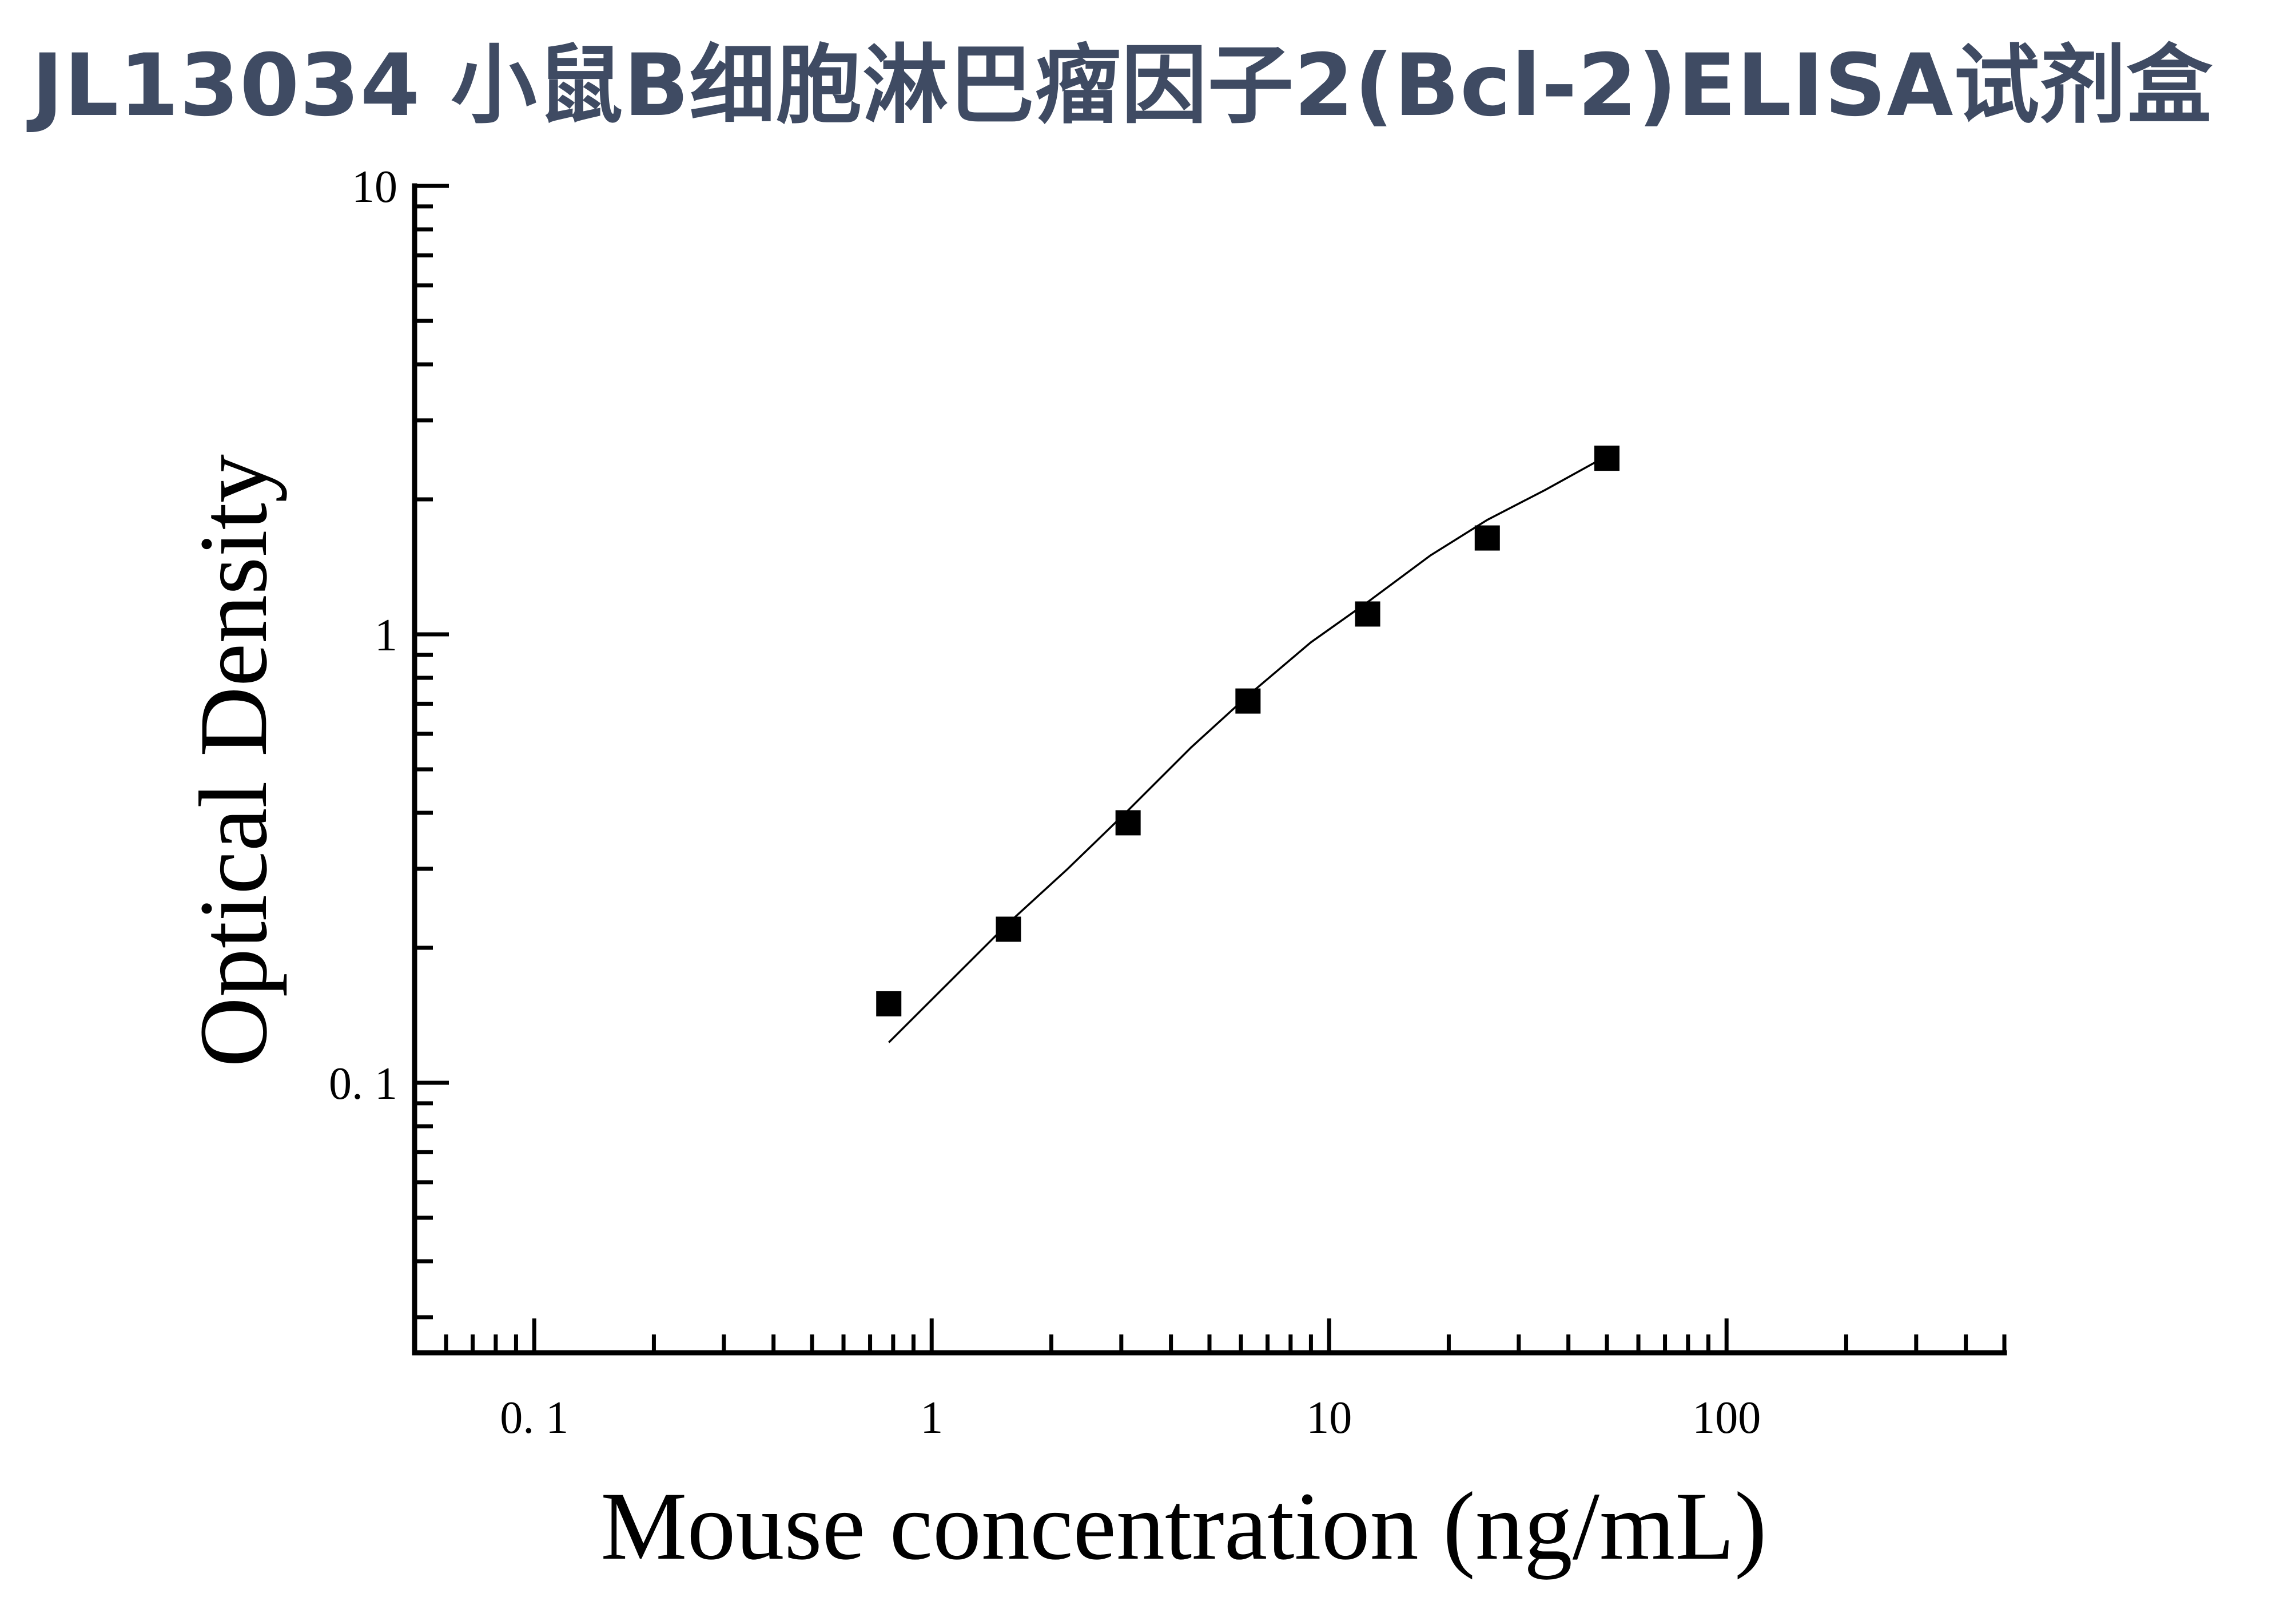 This screenshot has height=1605, width=2296. I want to click on x-tick-label: 0. 1, so click(534, 1418).